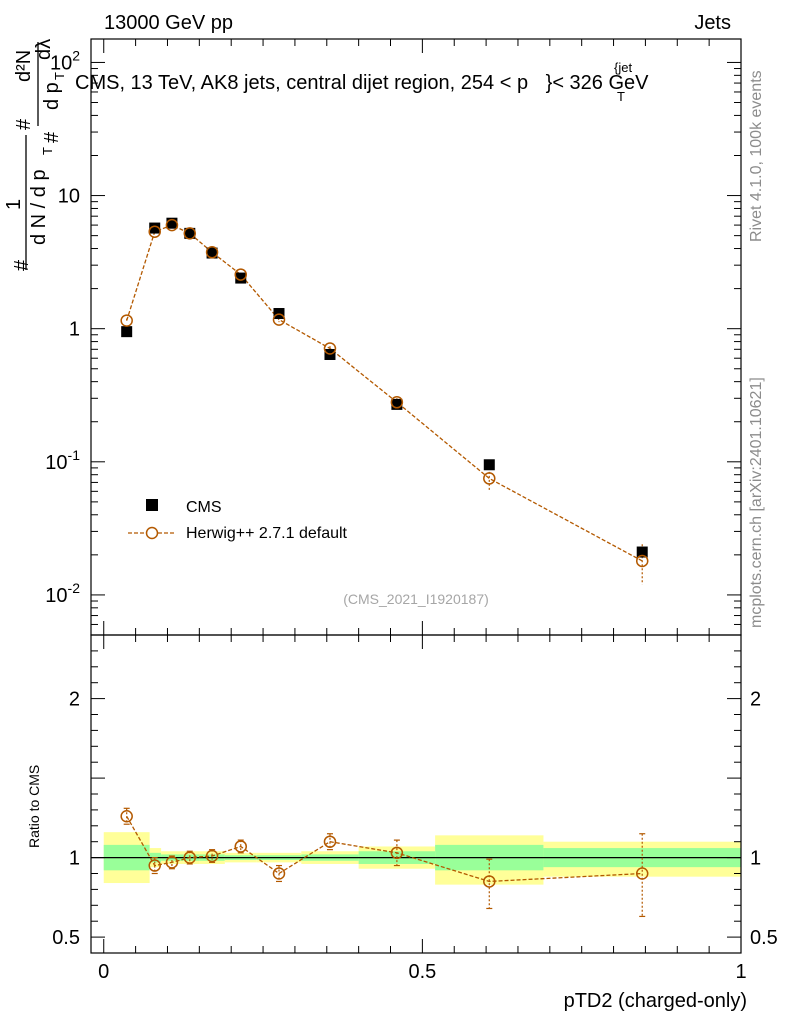  I want to click on x-tick-label: 0.5, so click(422, 972).